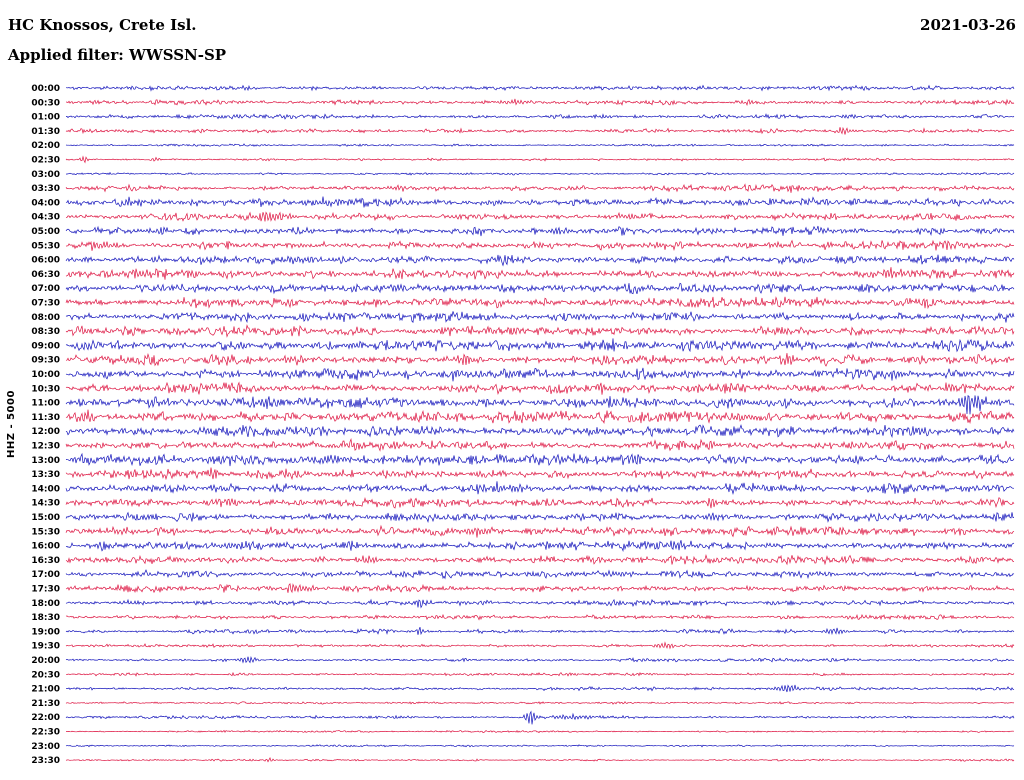 The image size is (1024, 780). I want to click on trace-time-label: 11:30, so click(45, 418).